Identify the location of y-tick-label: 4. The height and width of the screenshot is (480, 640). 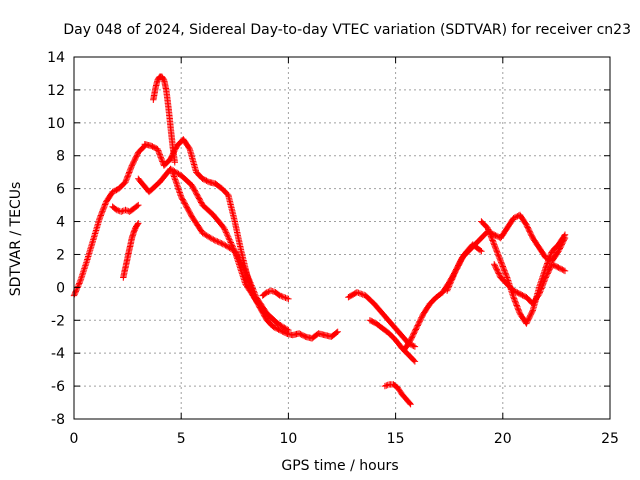
(60, 223).